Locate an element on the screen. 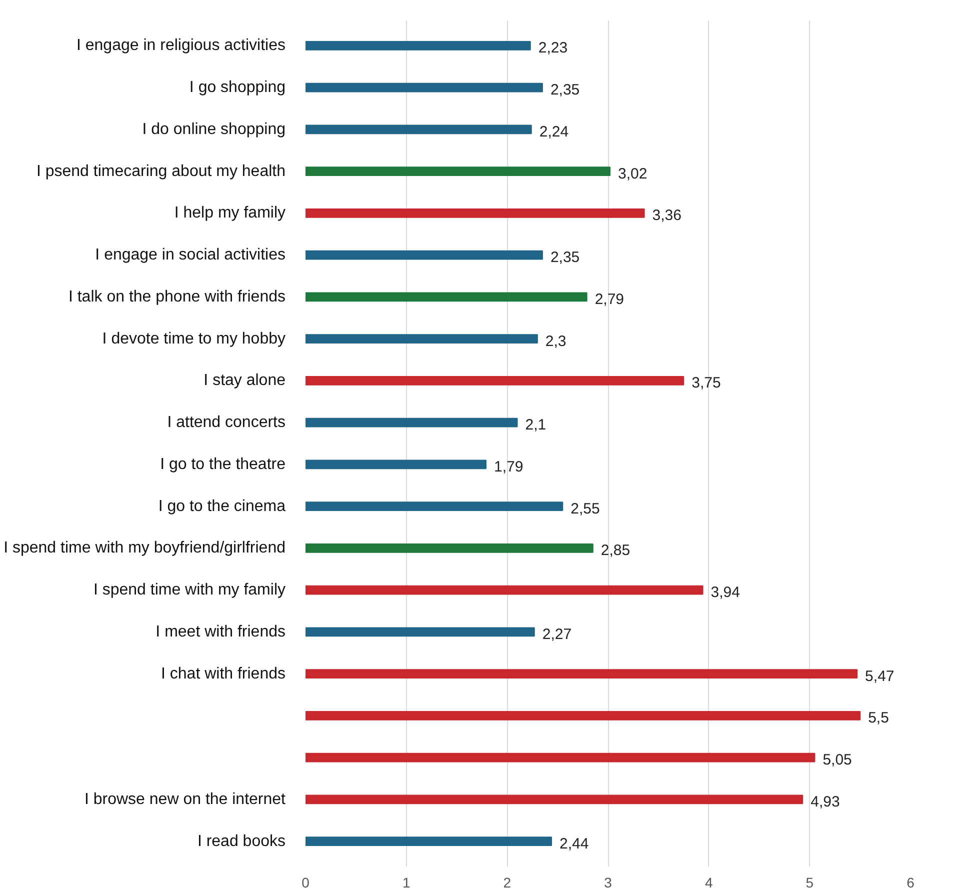 The image size is (954, 894). data-label: 4,93 is located at coordinates (825, 801).